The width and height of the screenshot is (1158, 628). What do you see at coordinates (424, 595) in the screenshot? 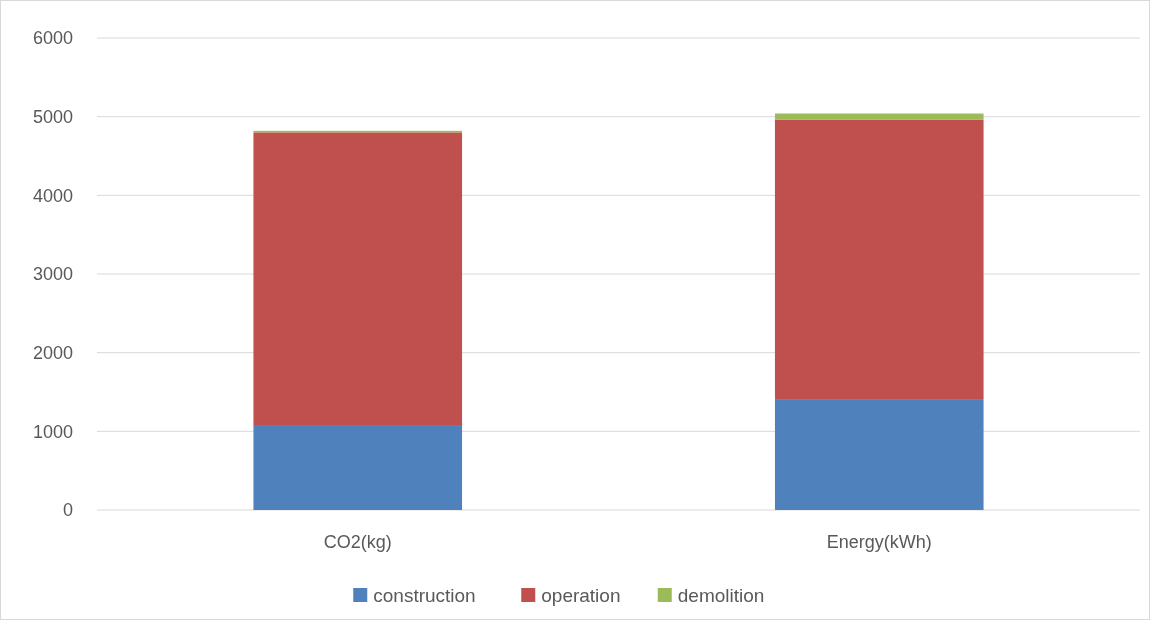
I see `legend-label: construction` at bounding box center [424, 595].